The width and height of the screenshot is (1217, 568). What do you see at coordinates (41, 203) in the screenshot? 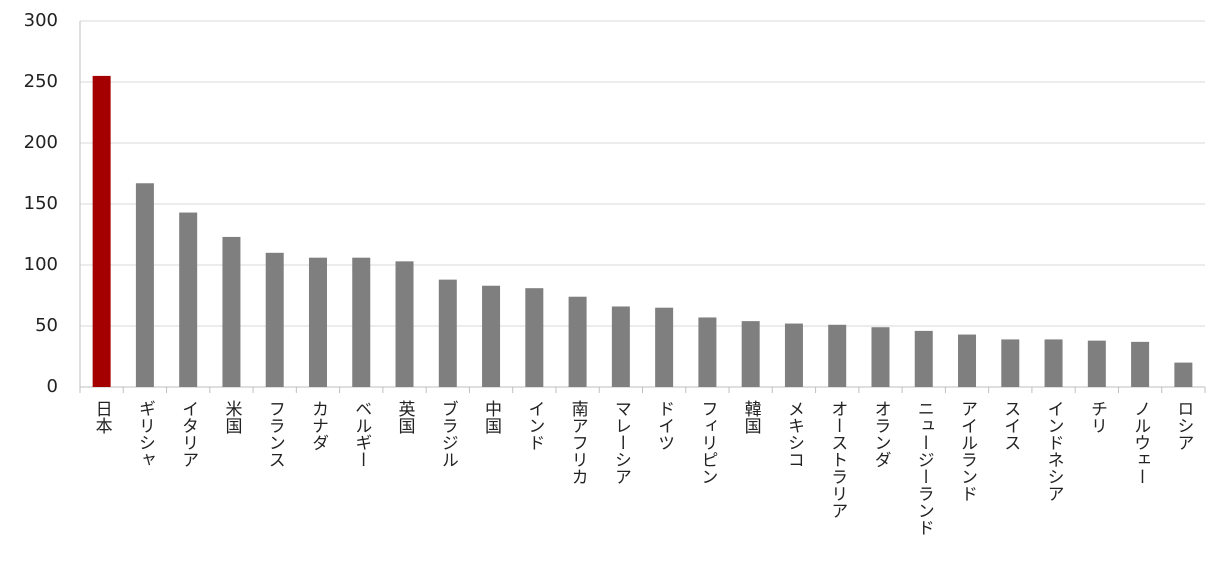
I see `y-tick-label: 150` at bounding box center [41, 203].